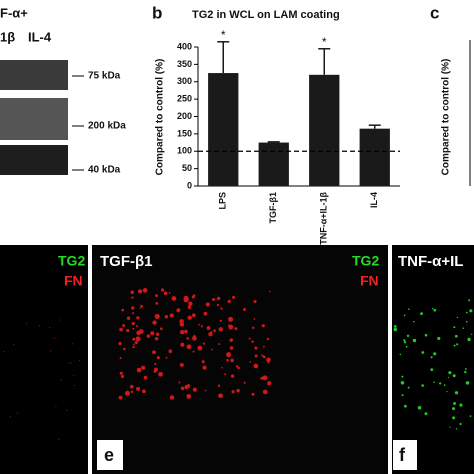 The image size is (474, 474). Describe the element at coordinates (109, 455) in the screenshot. I see `panel-letter: e` at that location.